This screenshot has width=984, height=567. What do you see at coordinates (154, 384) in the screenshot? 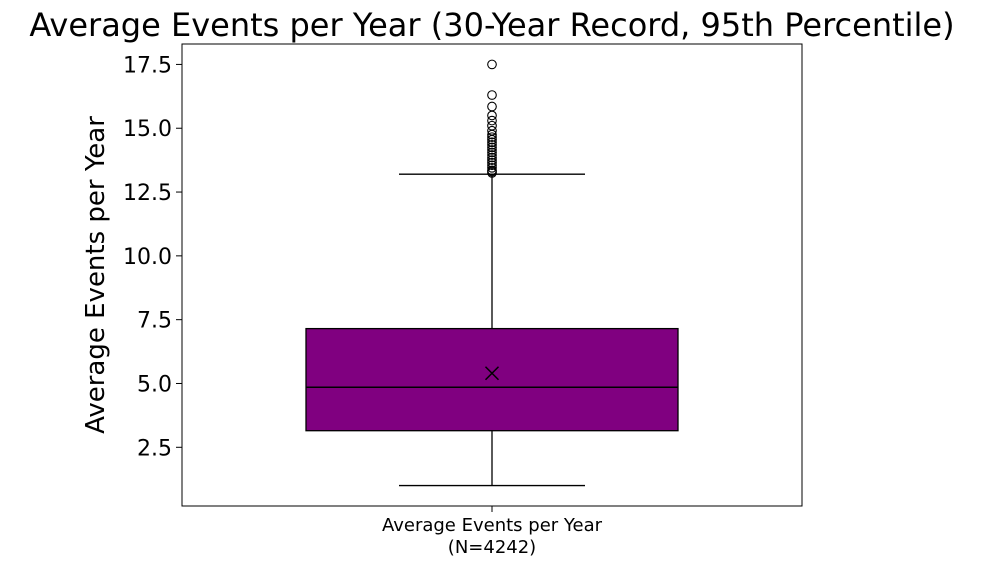
I see `y-tick-label: 5.0` at bounding box center [154, 384].